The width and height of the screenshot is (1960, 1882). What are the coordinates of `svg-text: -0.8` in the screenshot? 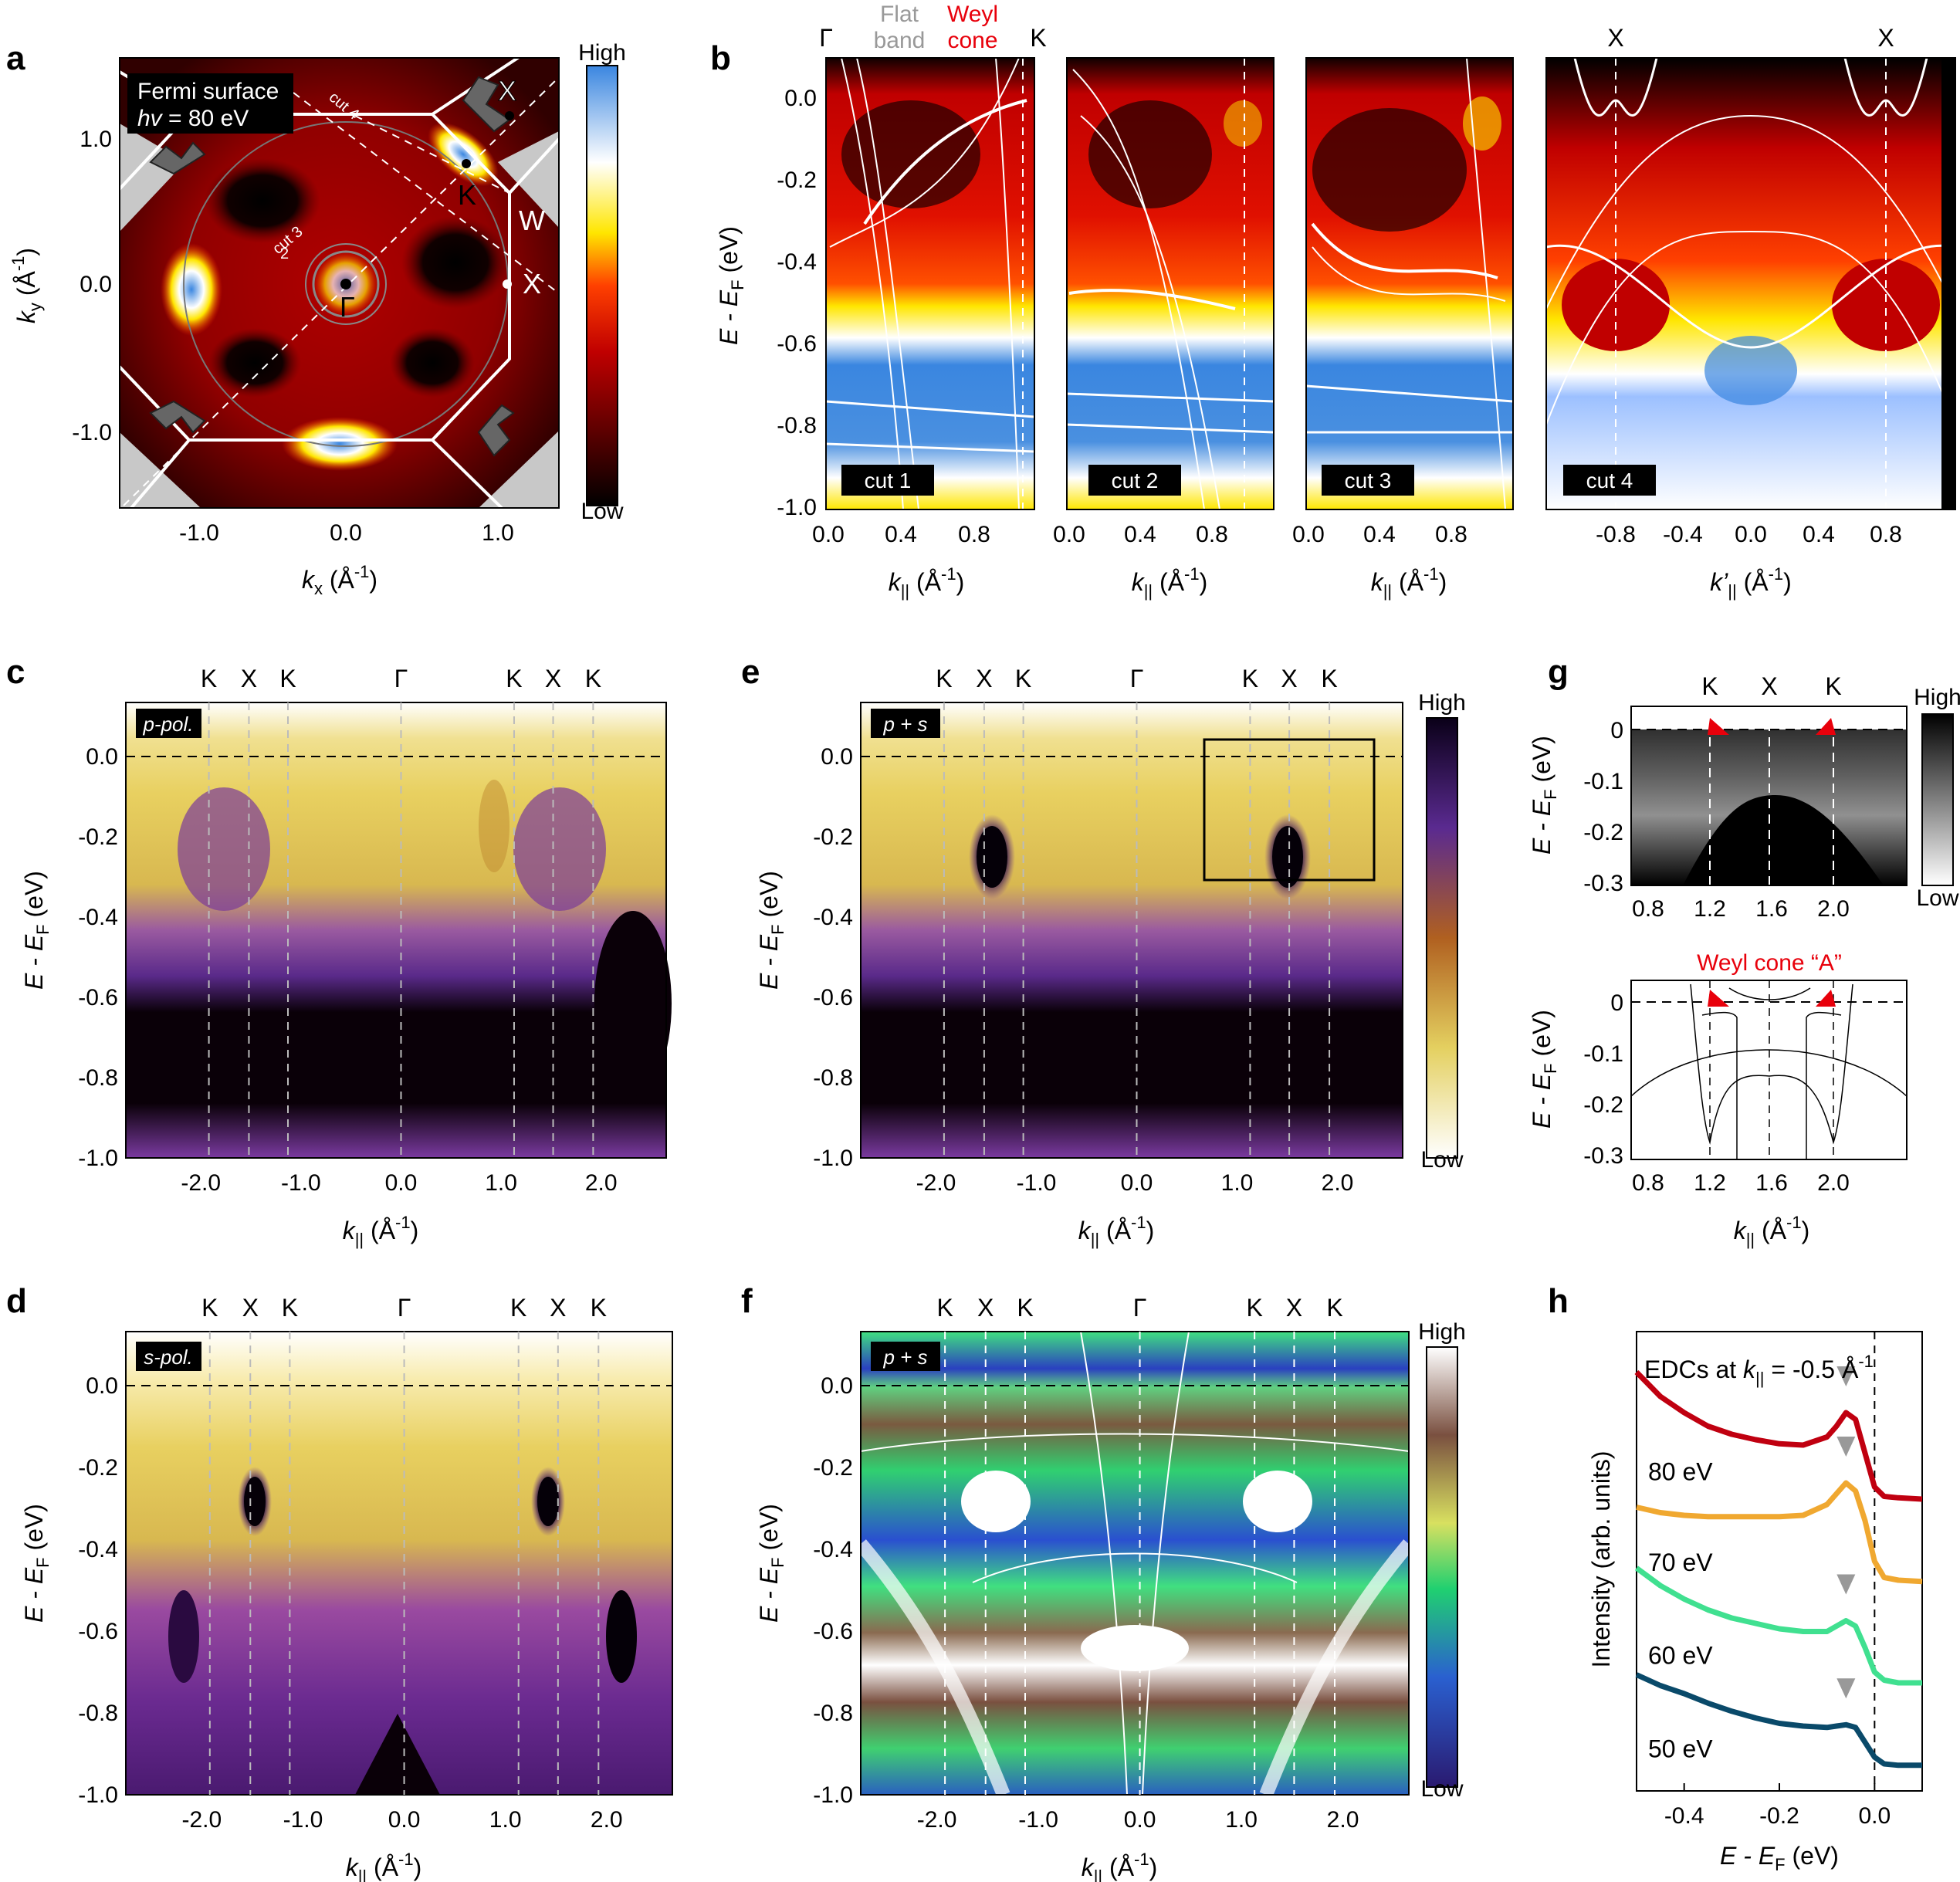 It's located at (797, 425).